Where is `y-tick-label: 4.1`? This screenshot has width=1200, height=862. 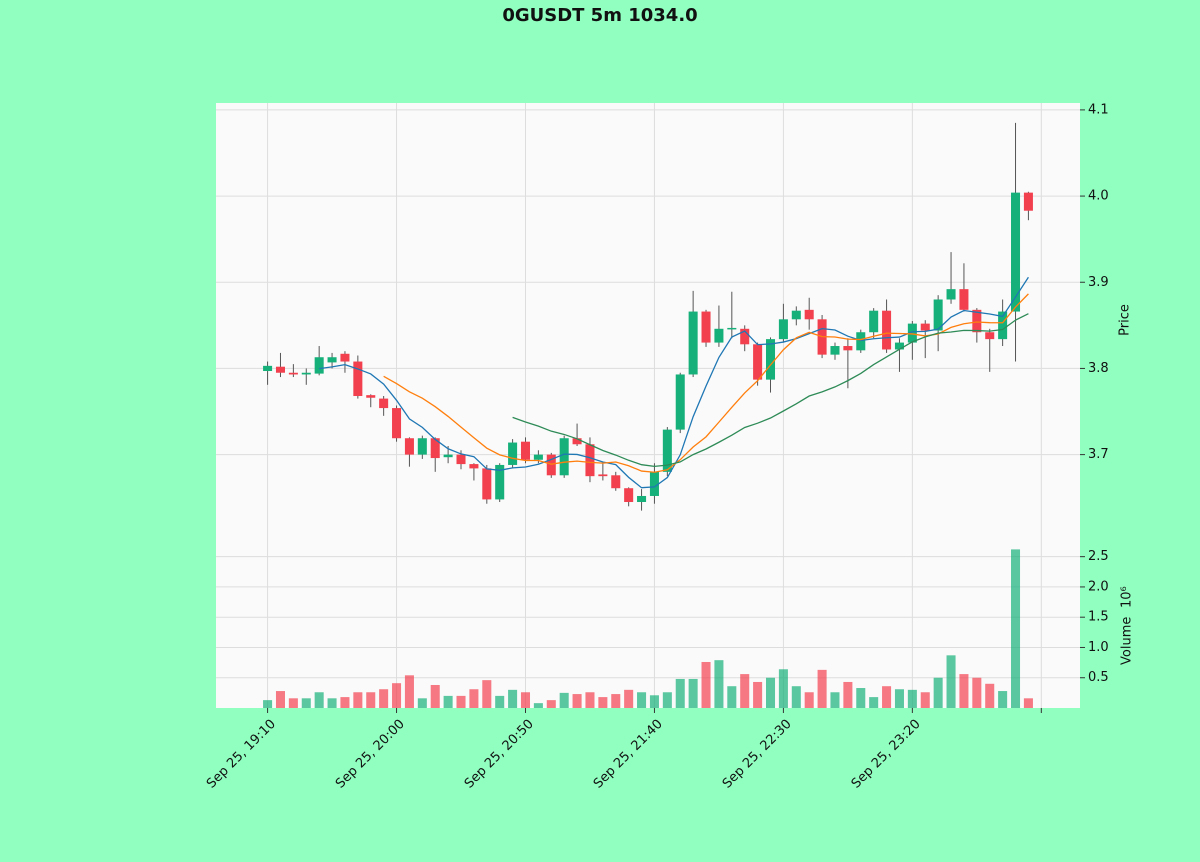 y-tick-label: 4.1 is located at coordinates (1098, 109).